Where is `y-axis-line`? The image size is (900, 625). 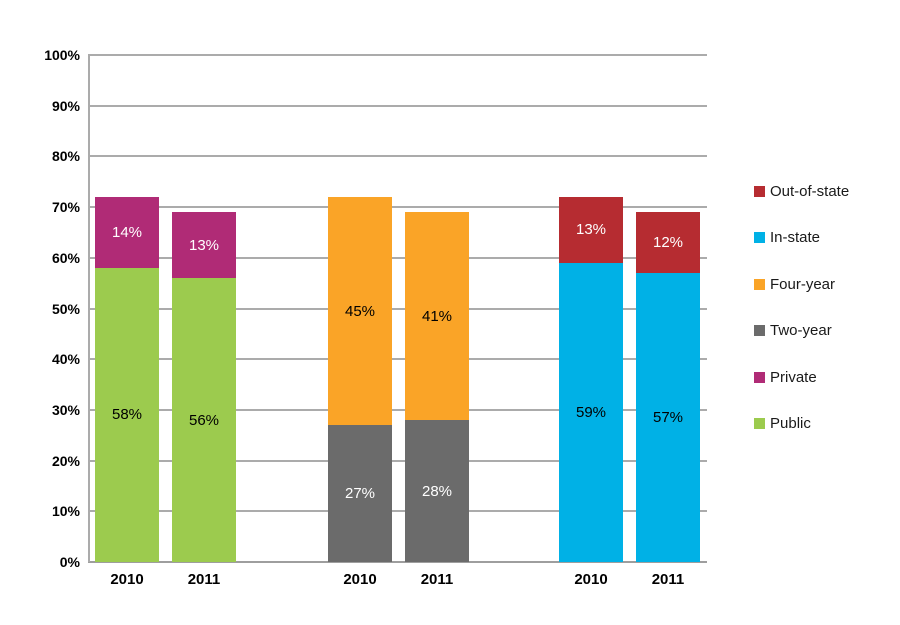
y-axis-line is located at coordinates (89, 308).